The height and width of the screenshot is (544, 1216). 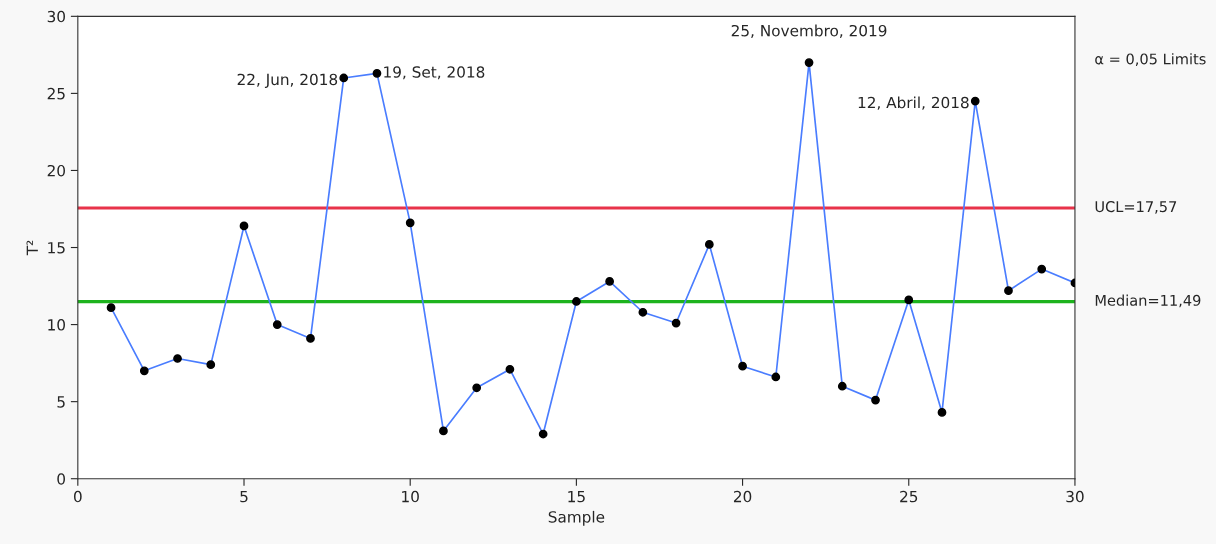 I want to click on annotation: 12, Abril, 2018, so click(x=913, y=103).